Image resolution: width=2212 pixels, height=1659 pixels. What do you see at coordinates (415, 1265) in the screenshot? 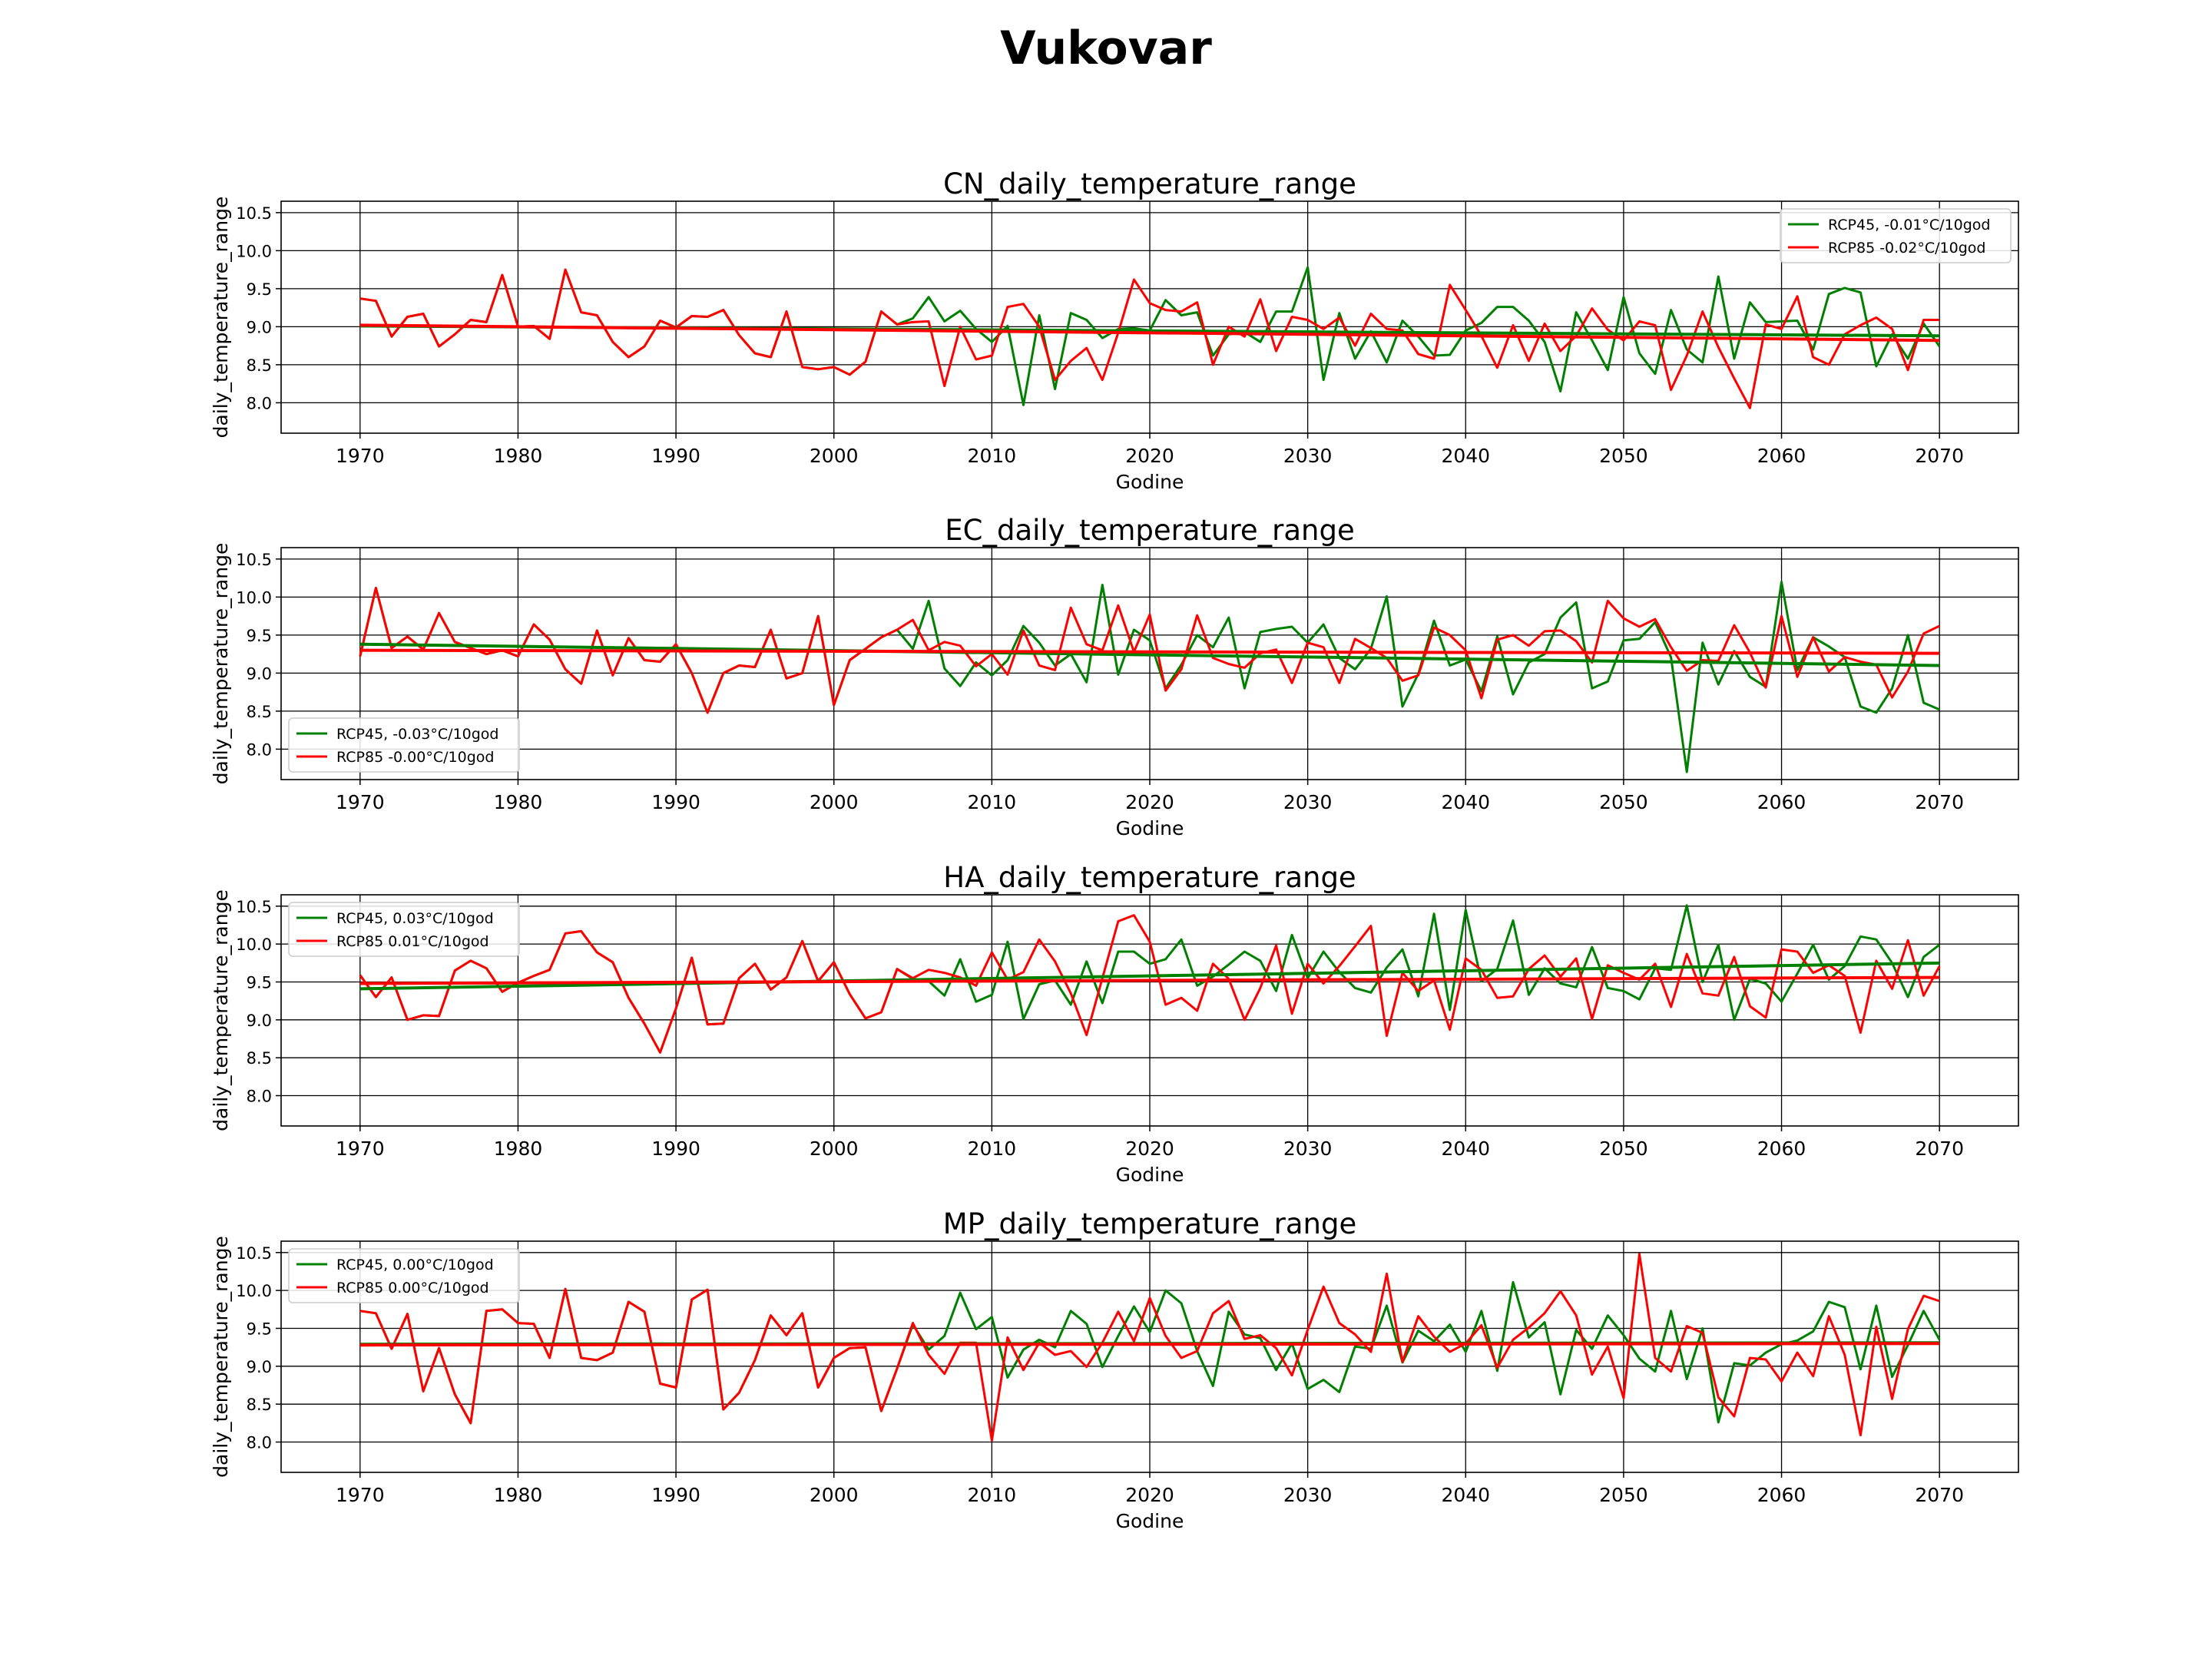
I see `legend-label: RCP45, 0.00°C/10god` at bounding box center [415, 1265].